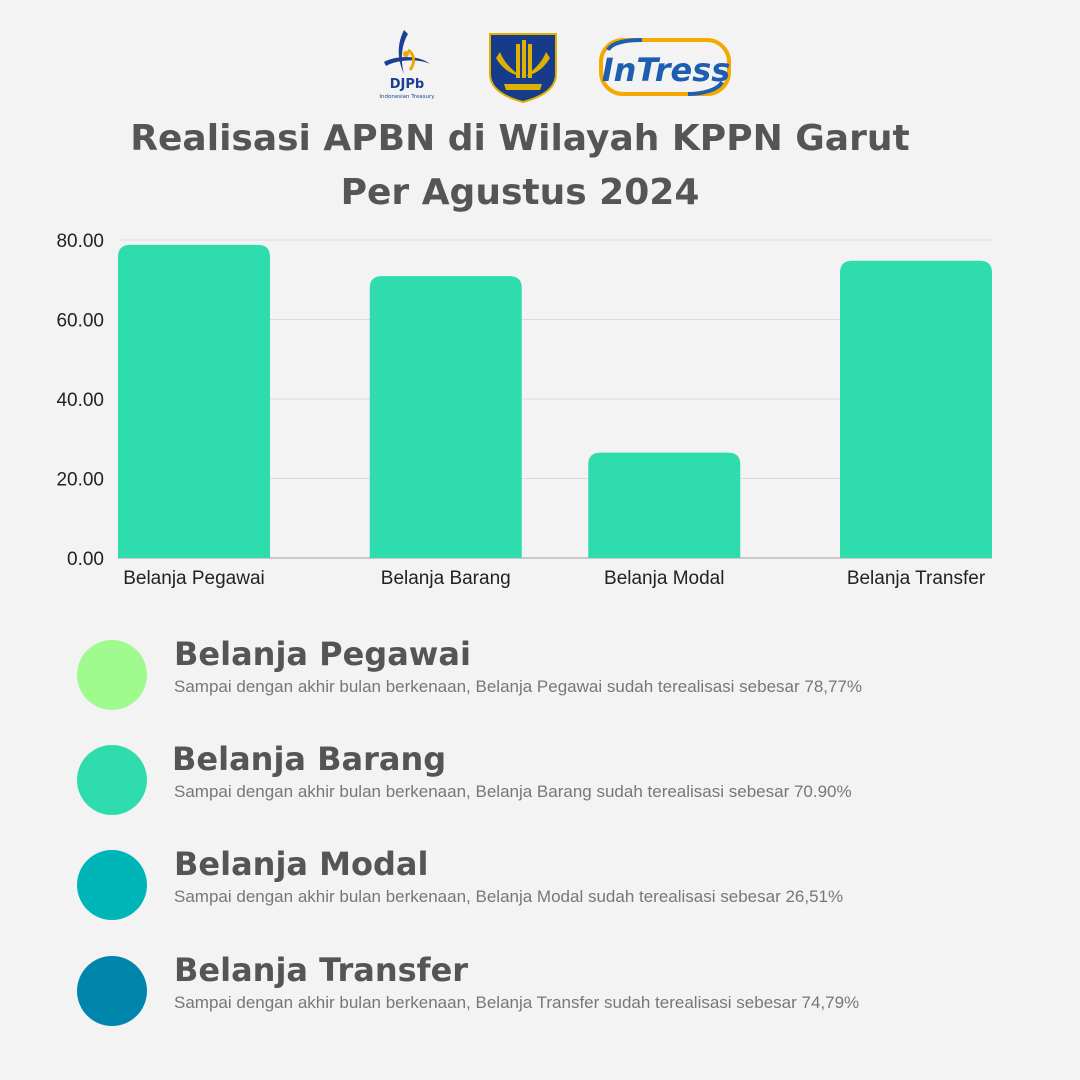 The image size is (1080, 1080). What do you see at coordinates (301, 864) in the screenshot?
I see `legend-title-modal: Belanja Modal` at bounding box center [301, 864].